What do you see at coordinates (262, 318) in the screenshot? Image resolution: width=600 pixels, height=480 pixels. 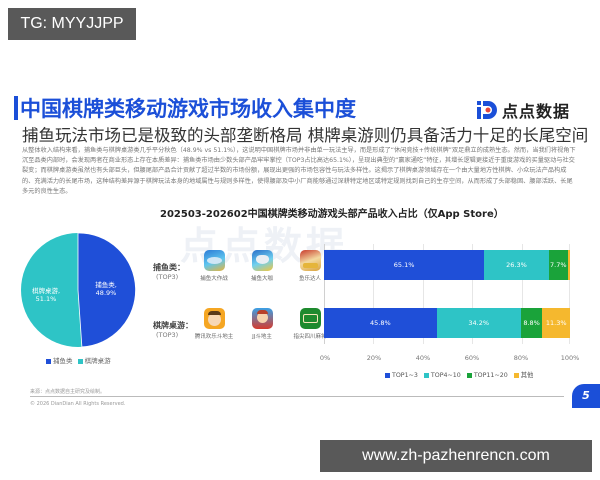 I see `jj-character-icon` at bounding box center [262, 318].